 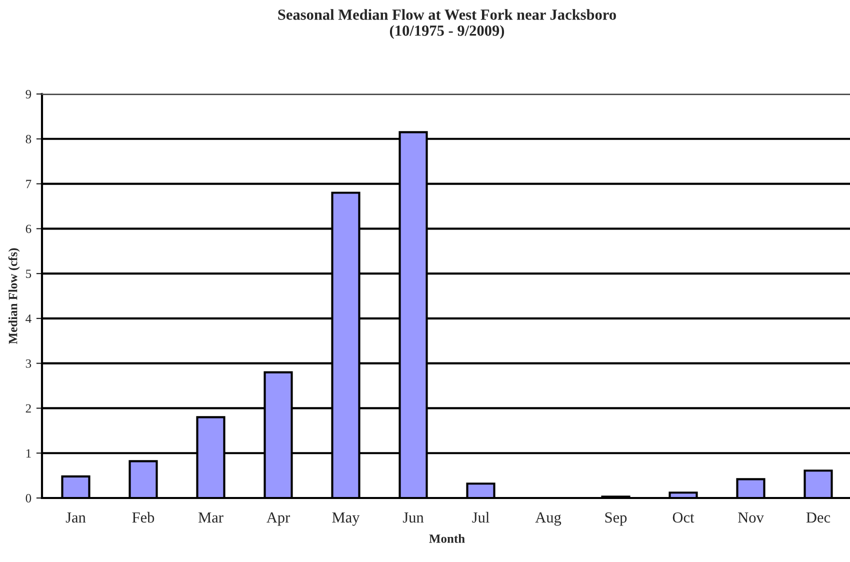 What do you see at coordinates (447, 24) in the screenshot?
I see `chart-title: Seasonal Median Flow at West Fork near Jacksboro (10/1975 - 9/2009)` at bounding box center [447, 24].